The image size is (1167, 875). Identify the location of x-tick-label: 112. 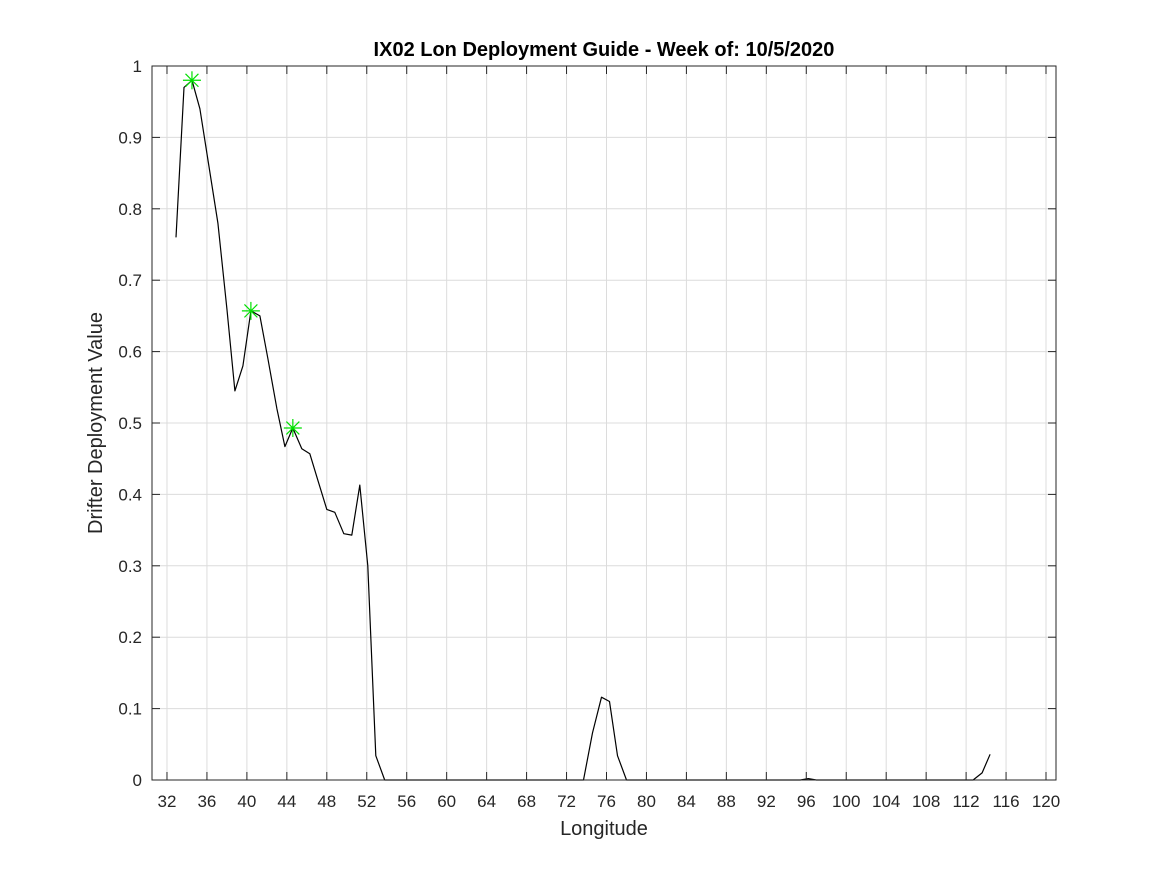
(966, 801).